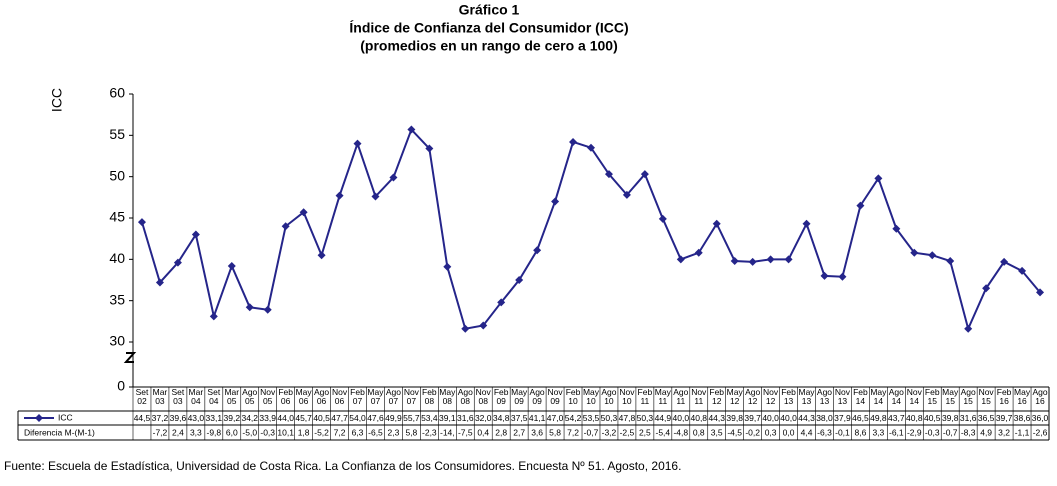  I want to click on x-tick-label-box: Nov 07, so click(411, 397).